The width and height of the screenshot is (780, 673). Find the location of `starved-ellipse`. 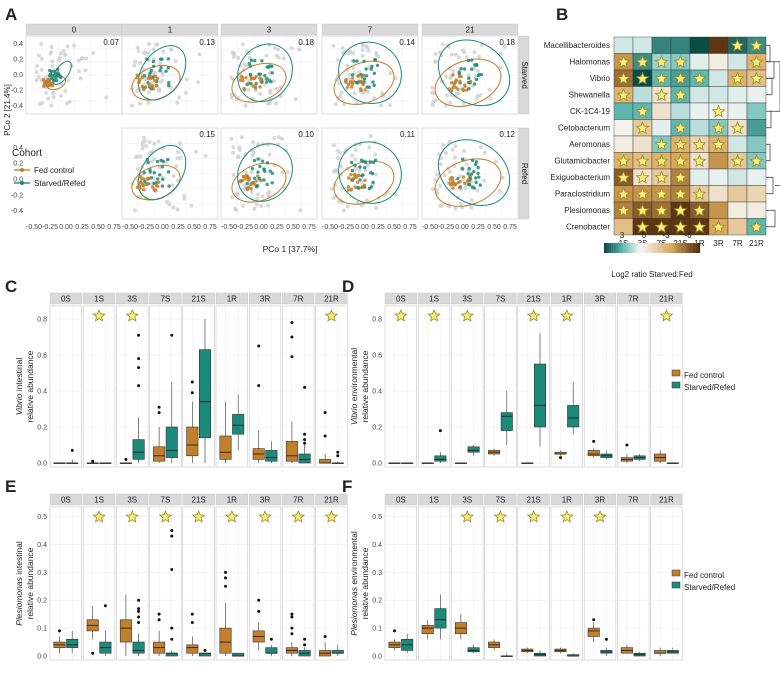

starved-ellipse is located at coordinates (265, 73).